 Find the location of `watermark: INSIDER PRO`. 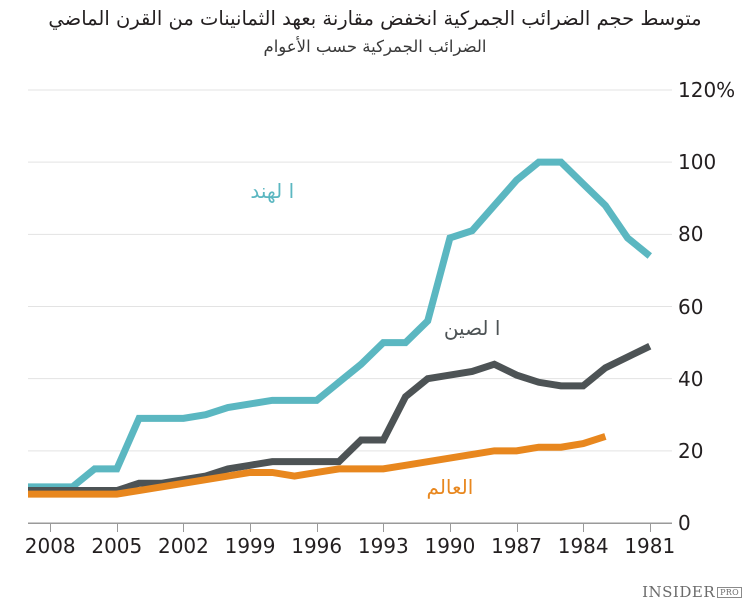

watermark: INSIDER PRO is located at coordinates (692, 592).